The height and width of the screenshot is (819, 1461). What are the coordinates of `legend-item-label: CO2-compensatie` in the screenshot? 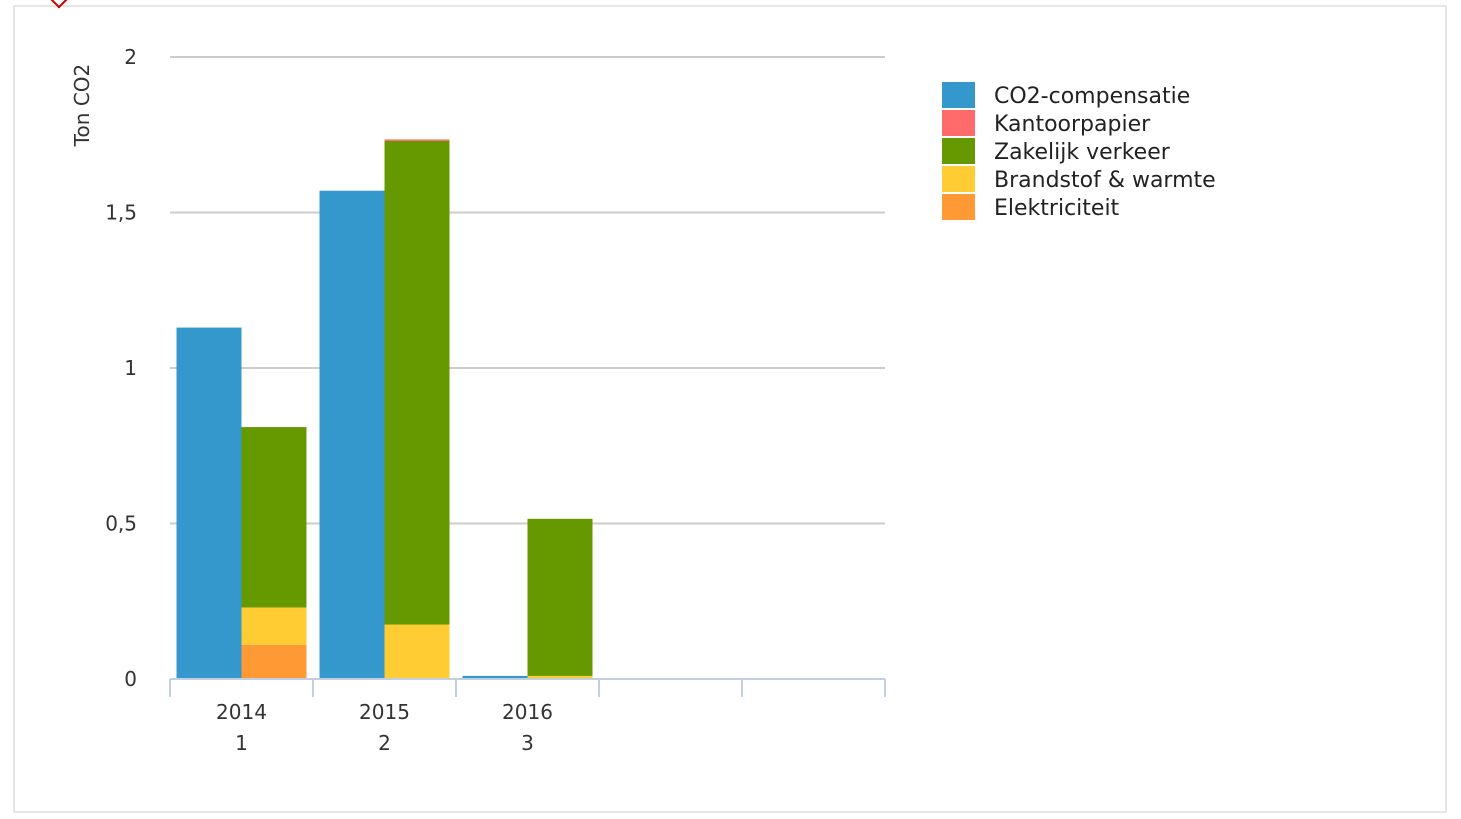 It's located at (1092, 96).